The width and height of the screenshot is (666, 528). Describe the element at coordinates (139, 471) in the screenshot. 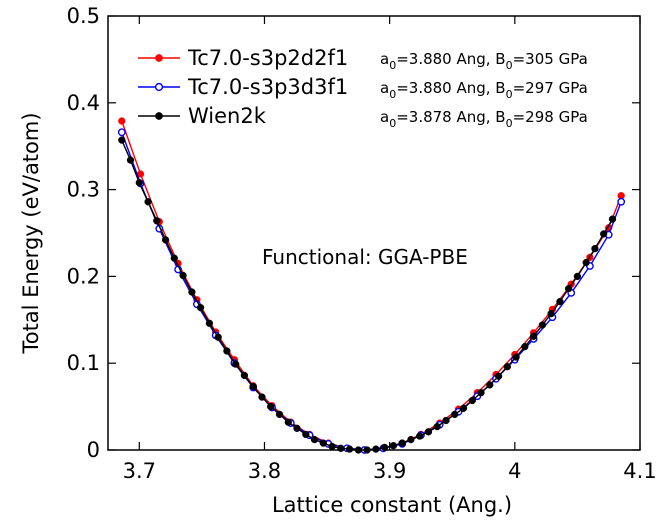

I see `x-tick-label: 3.7` at that location.